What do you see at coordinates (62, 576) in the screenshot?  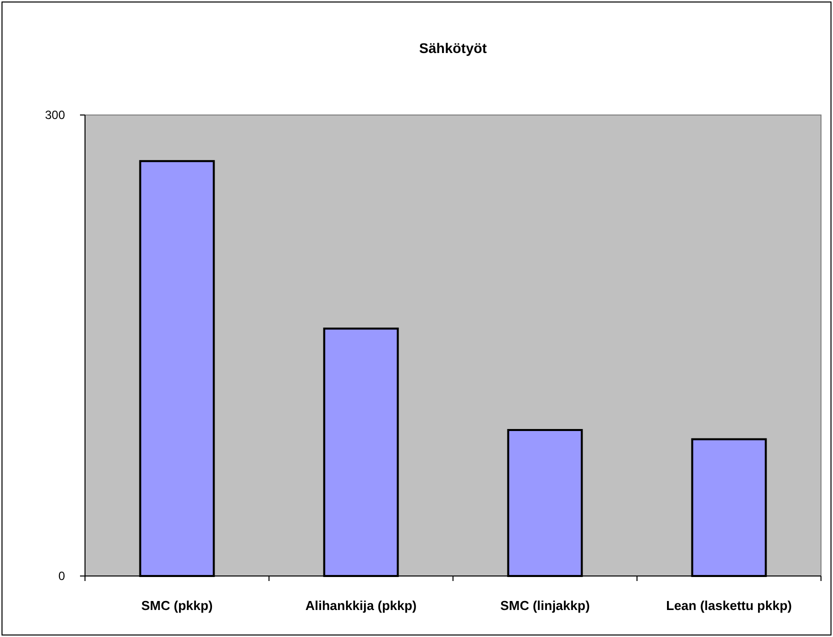 I see `y-tick-label: 0` at bounding box center [62, 576].